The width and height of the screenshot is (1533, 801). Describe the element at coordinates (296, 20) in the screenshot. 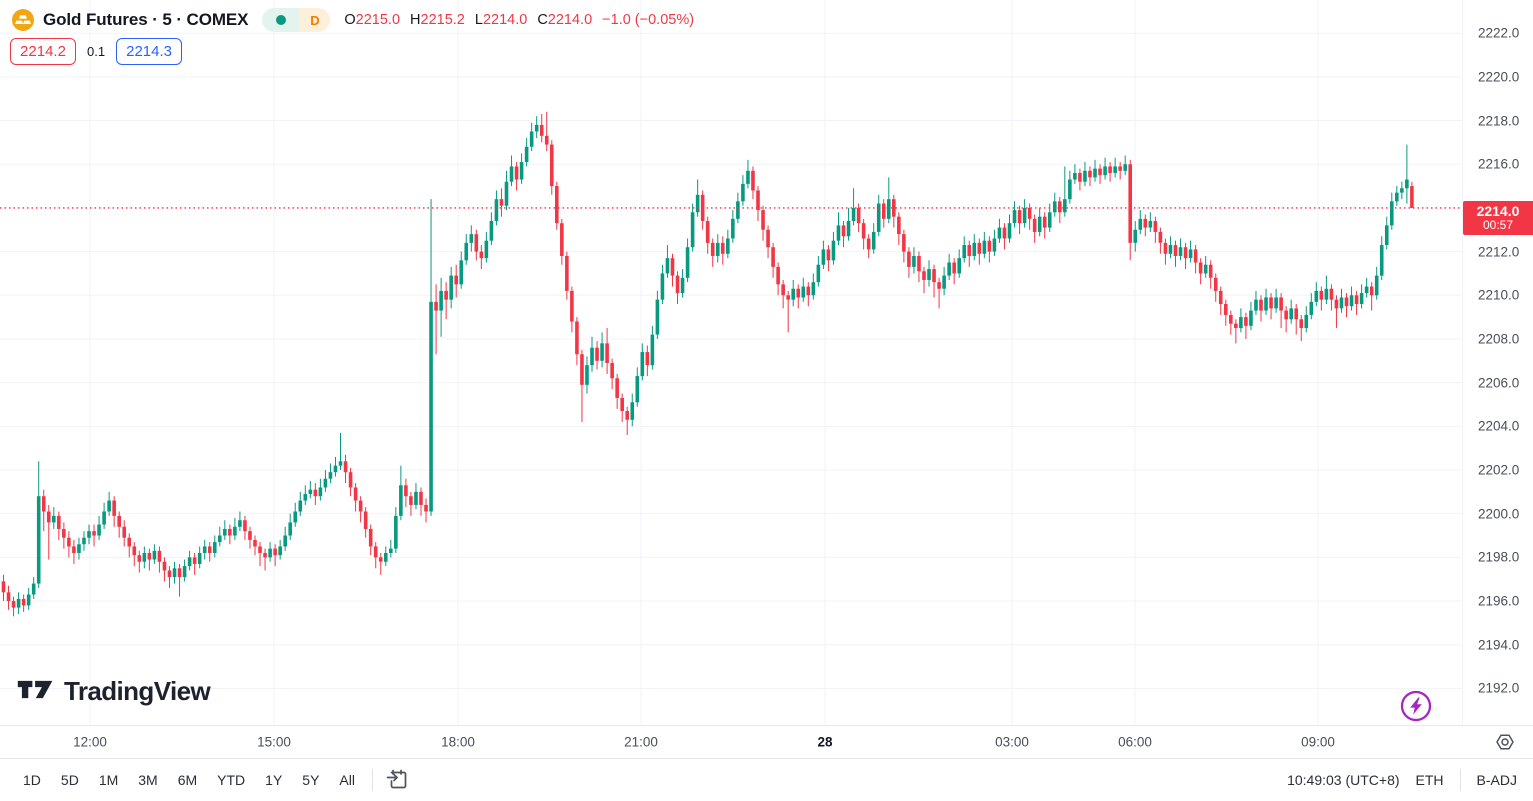

I see `market-status-pill: D` at that location.